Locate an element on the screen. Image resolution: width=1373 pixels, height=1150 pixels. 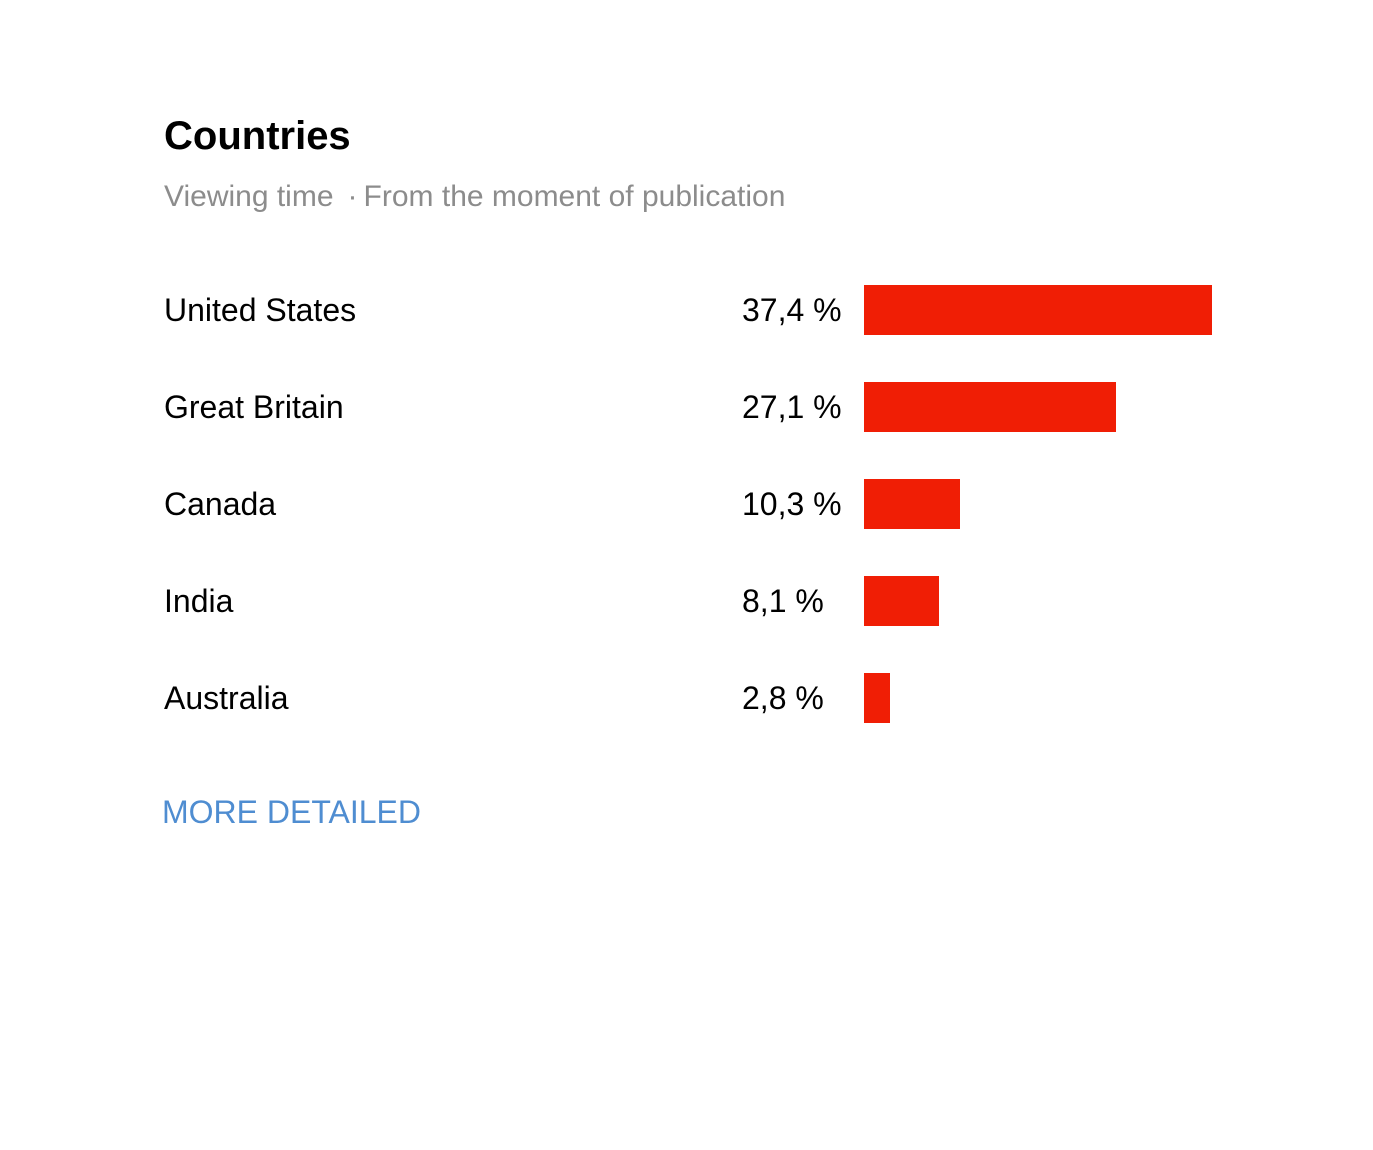
country-row: Great Britain 27,1 % is located at coordinates (714, 407).